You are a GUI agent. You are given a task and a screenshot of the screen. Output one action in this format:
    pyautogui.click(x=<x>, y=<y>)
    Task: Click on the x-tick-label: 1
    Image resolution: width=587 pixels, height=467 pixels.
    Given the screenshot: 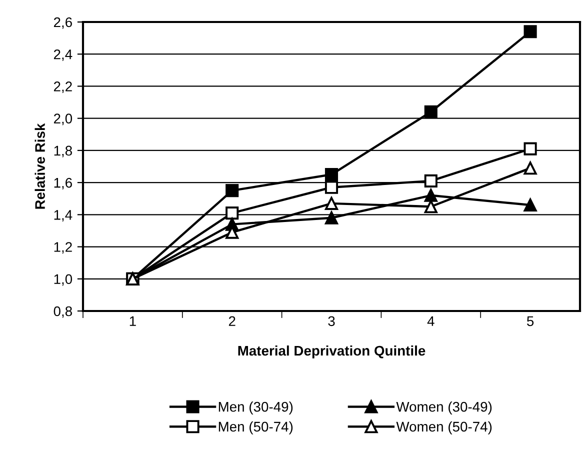 What is the action you would take?
    pyautogui.click(x=133, y=321)
    